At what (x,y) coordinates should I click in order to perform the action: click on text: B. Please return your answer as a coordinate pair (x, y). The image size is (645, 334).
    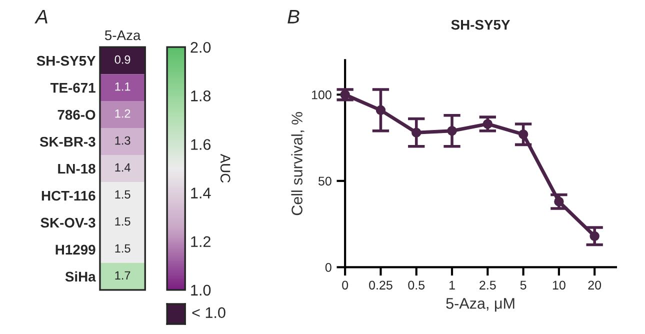
    Looking at the image, I should click on (294, 17).